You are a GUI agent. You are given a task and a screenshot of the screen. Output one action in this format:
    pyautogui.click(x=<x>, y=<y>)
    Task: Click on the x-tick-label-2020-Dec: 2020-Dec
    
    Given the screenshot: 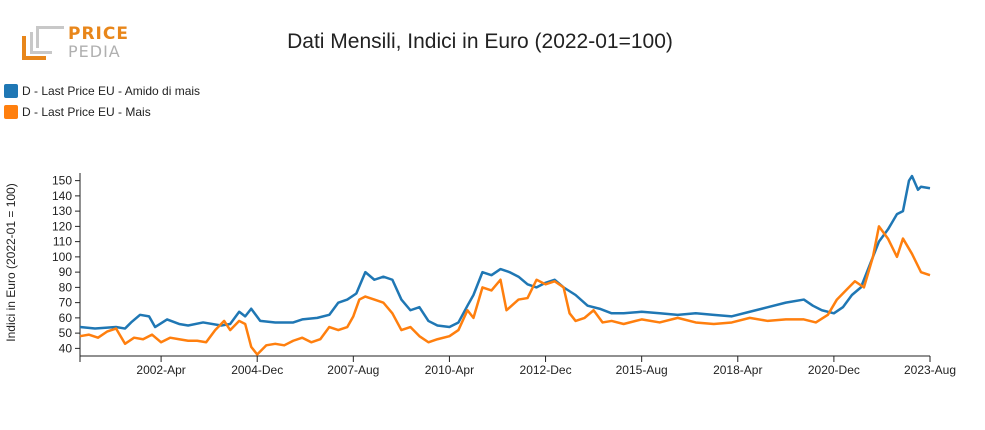 What is the action you would take?
    pyautogui.click(x=834, y=370)
    